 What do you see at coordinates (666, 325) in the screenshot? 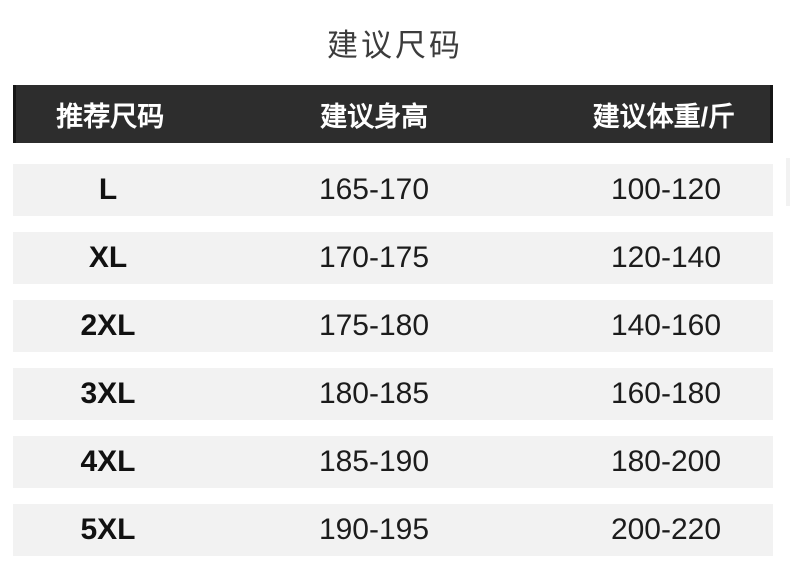
I see `weight-cell: 140-160` at bounding box center [666, 325].